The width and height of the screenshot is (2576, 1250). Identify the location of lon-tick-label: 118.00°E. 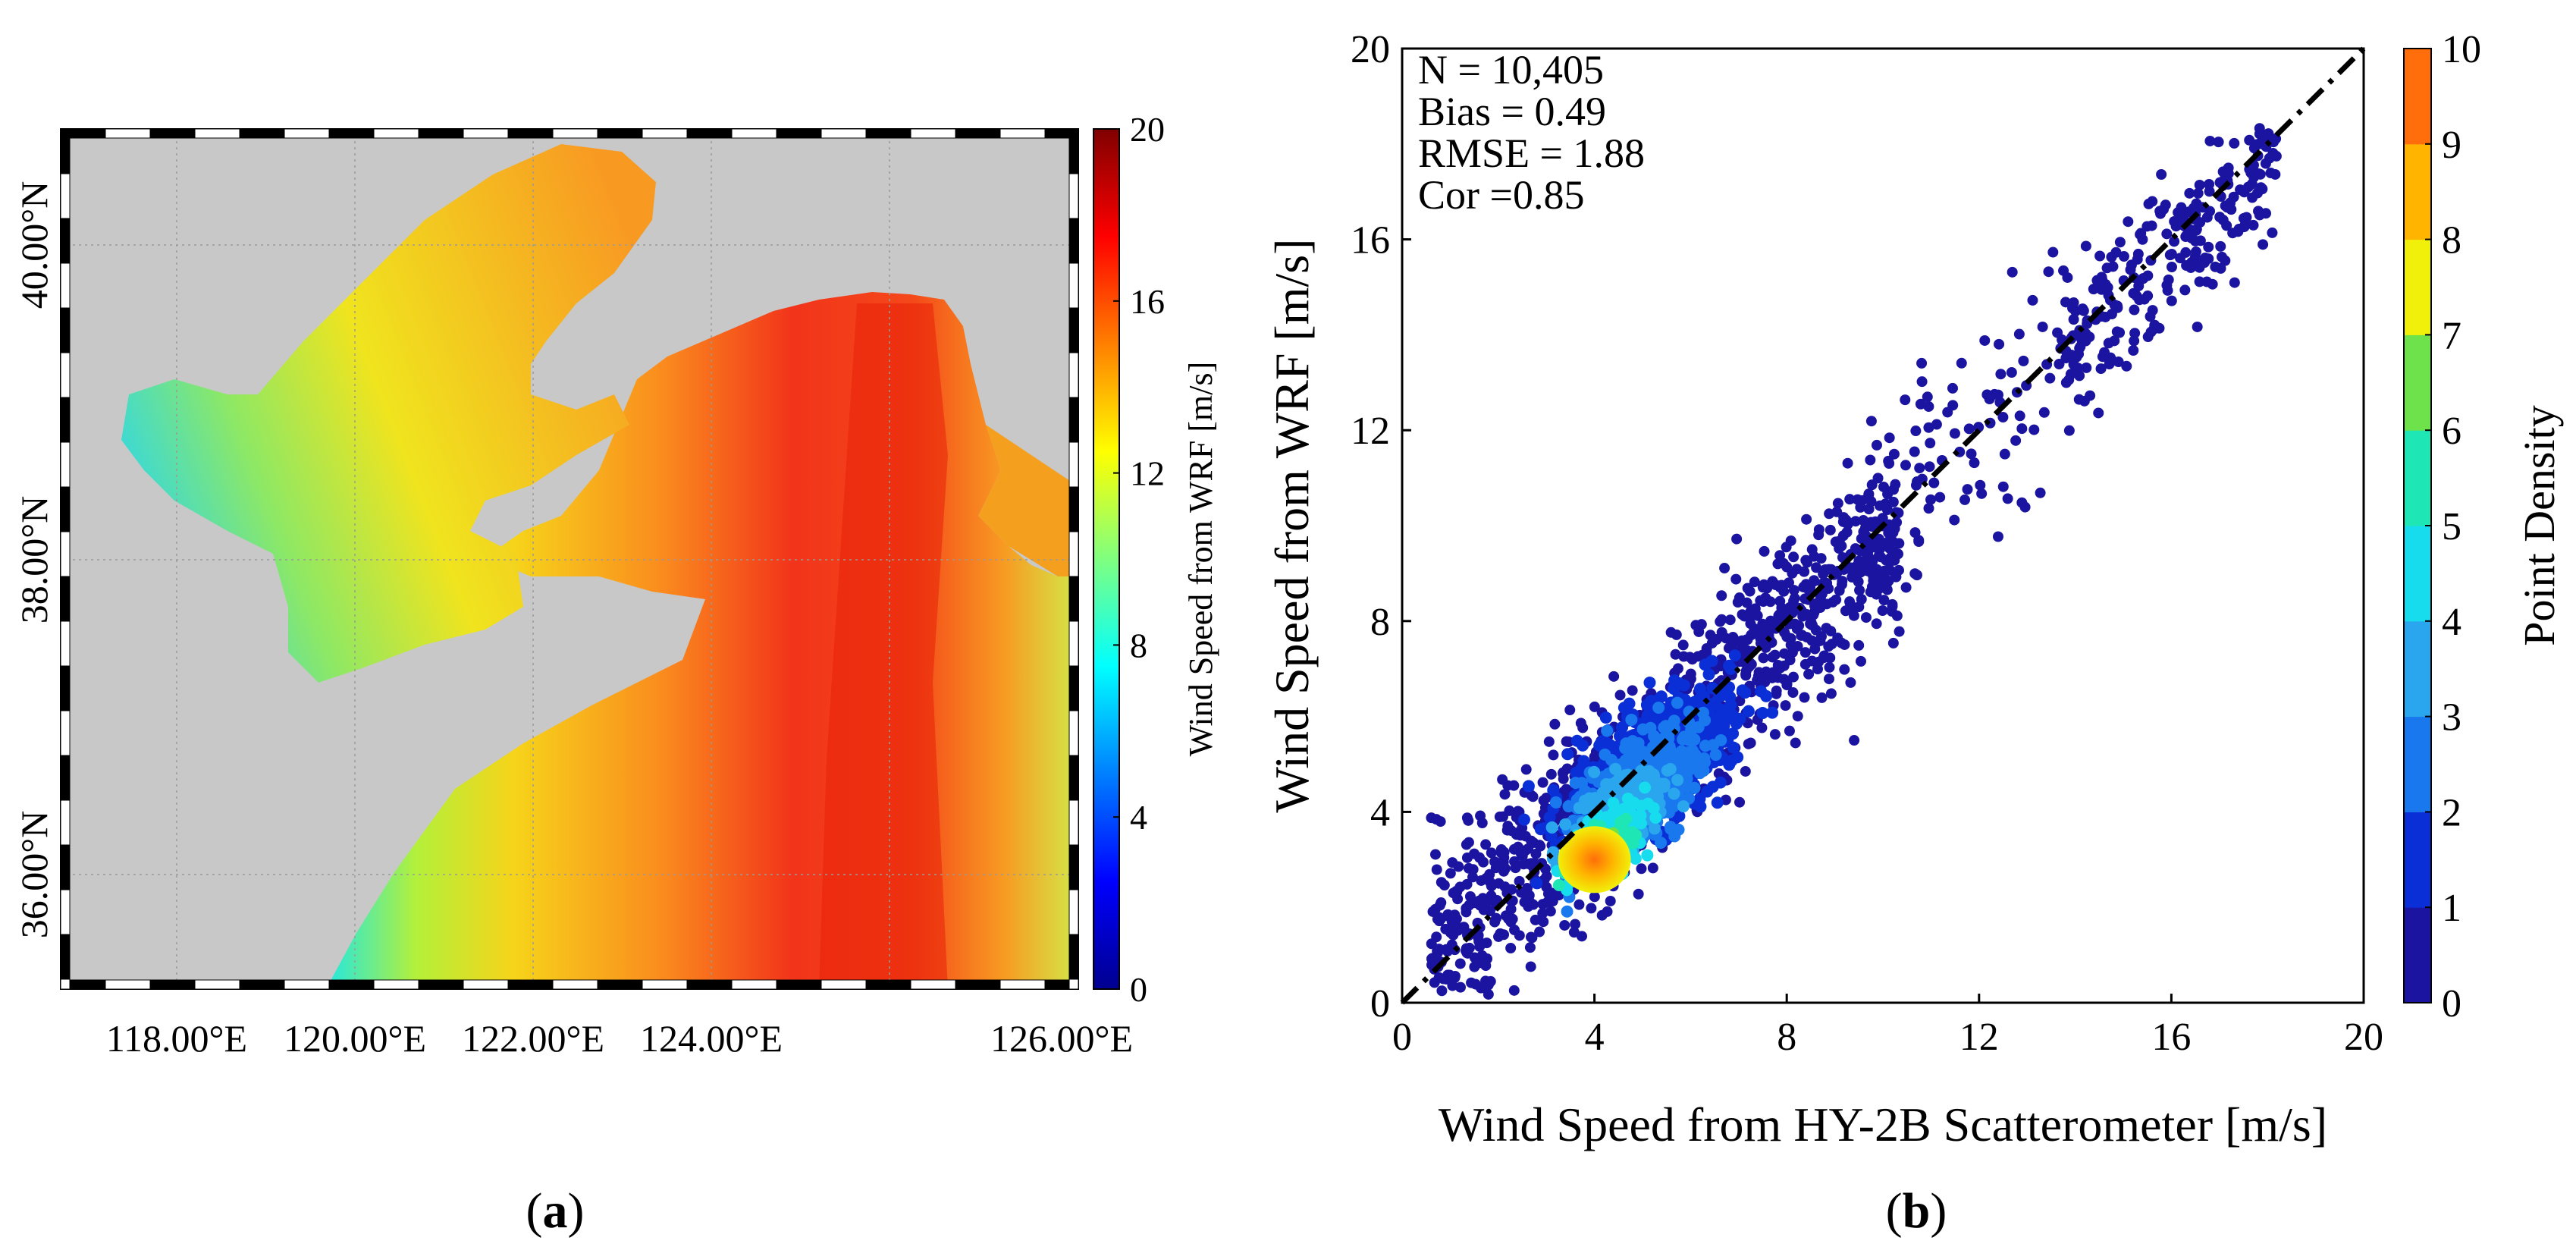
(176, 1038).